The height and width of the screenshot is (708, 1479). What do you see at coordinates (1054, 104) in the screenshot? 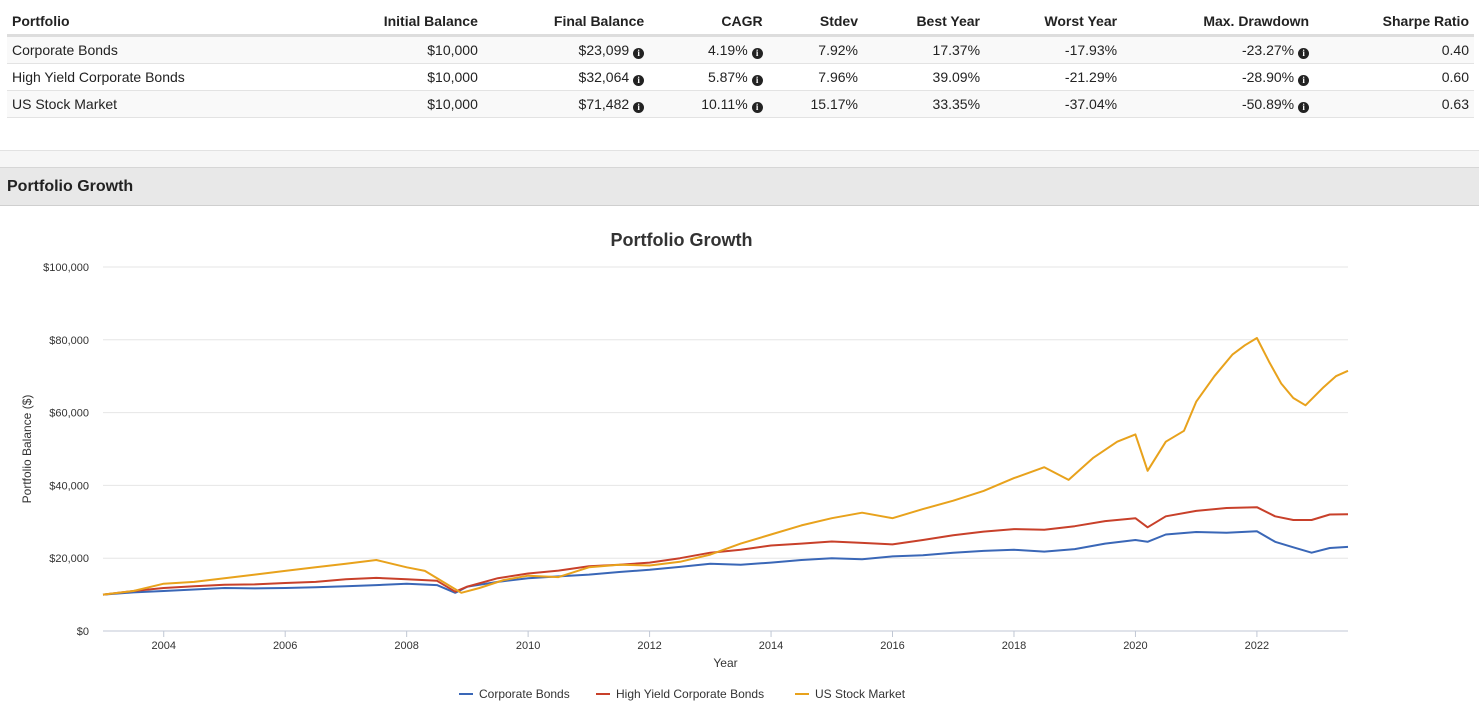
I see `cell-worst-year: -37.04%` at bounding box center [1054, 104].